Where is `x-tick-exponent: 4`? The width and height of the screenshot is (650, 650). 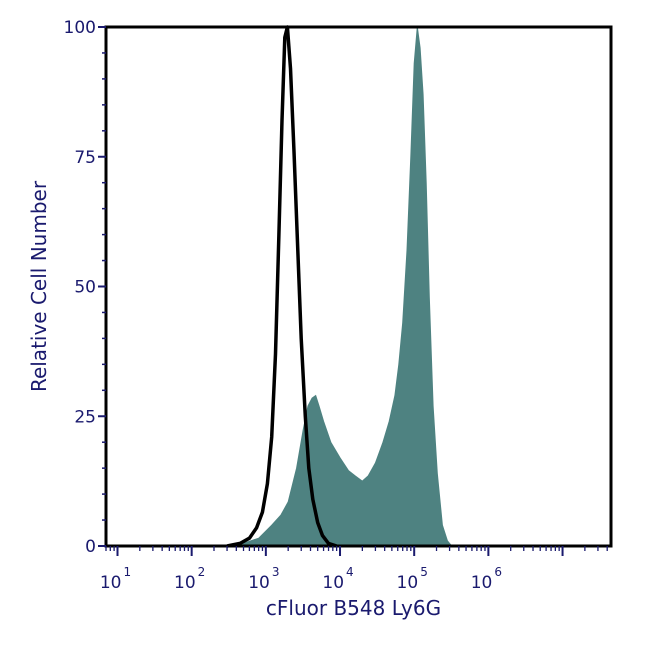 x-tick-exponent: 4 is located at coordinates (350, 572).